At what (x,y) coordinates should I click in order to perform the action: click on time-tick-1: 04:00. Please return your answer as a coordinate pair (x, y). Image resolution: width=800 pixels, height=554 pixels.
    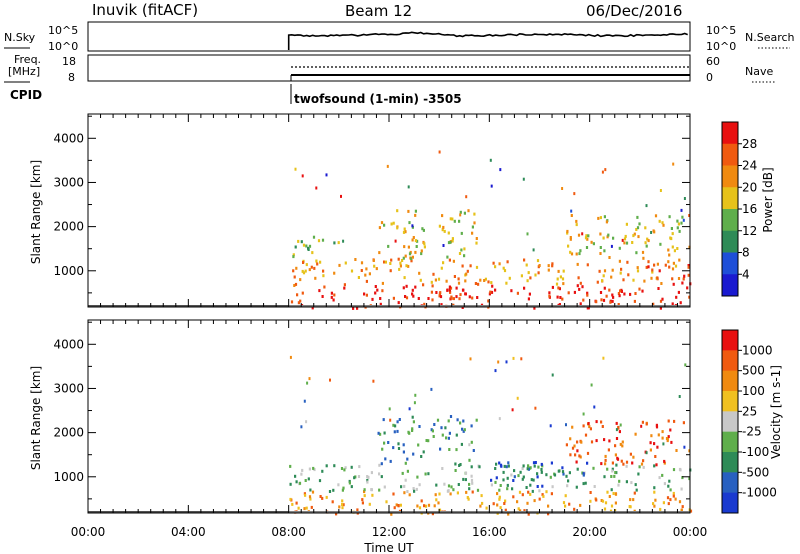
    Looking at the image, I should click on (188, 532).